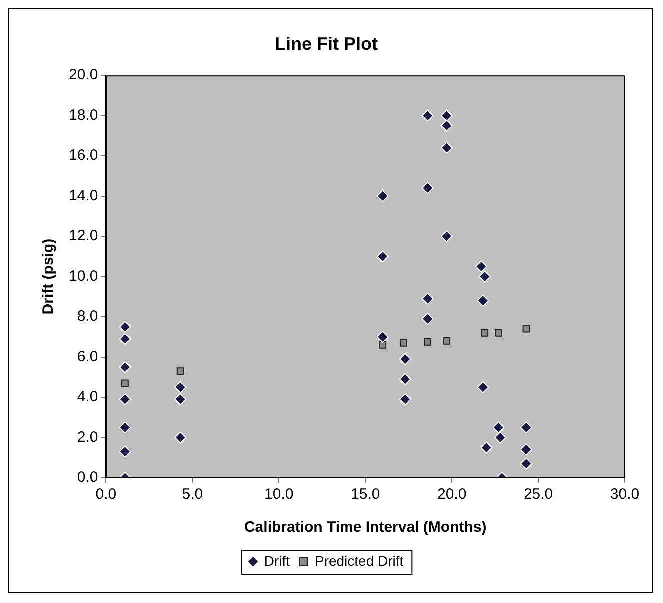 This screenshot has height=603, width=663. What do you see at coordinates (359, 560) in the screenshot?
I see `legend-label: Predicted Drift` at bounding box center [359, 560].